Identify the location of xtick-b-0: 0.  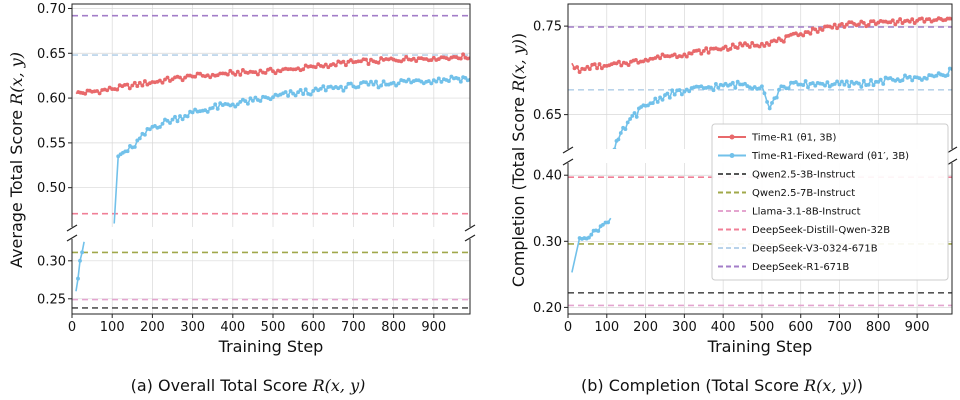
(568, 327).